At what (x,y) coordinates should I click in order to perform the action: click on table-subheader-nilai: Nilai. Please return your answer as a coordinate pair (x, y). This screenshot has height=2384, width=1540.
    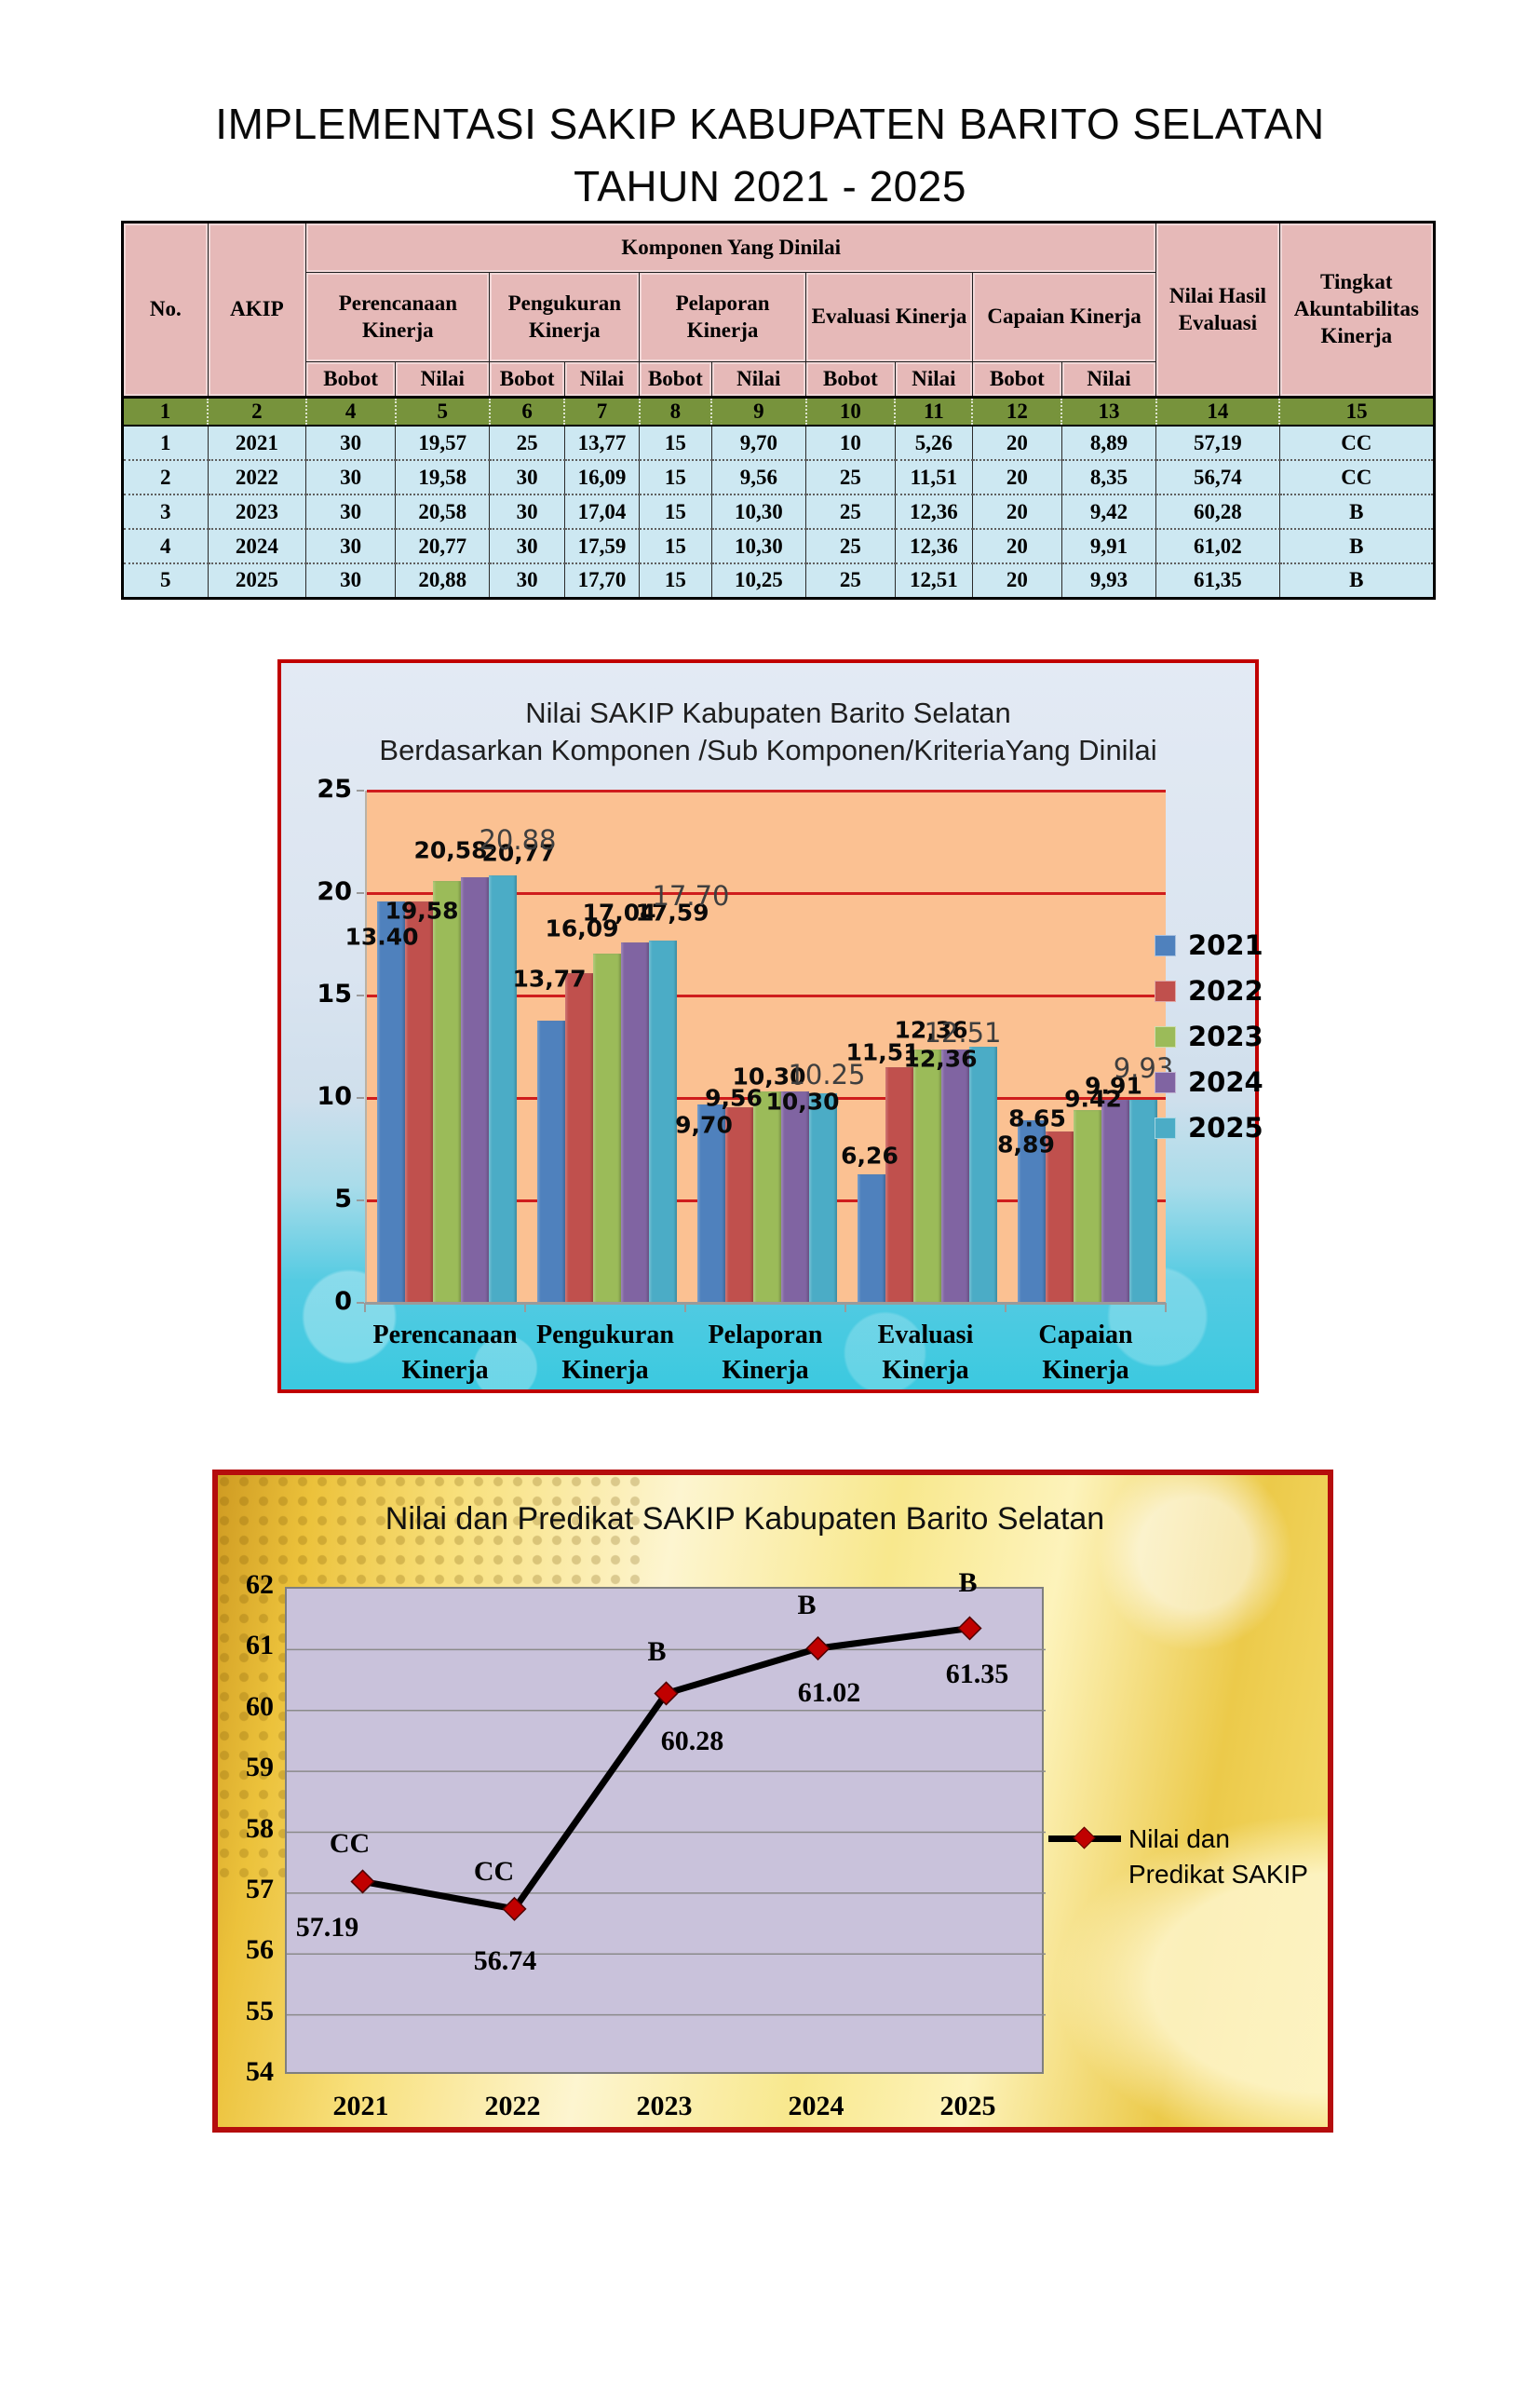
    Looking at the image, I should click on (934, 380).